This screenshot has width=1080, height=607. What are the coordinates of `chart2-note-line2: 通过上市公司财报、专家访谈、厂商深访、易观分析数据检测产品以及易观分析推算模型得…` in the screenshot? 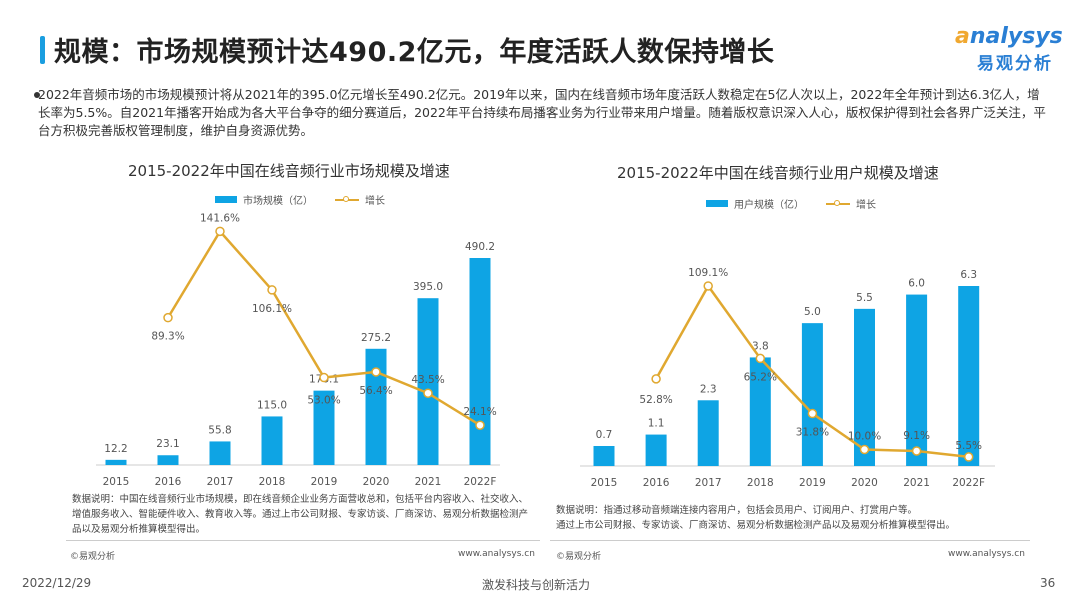 It's located at (756, 525).